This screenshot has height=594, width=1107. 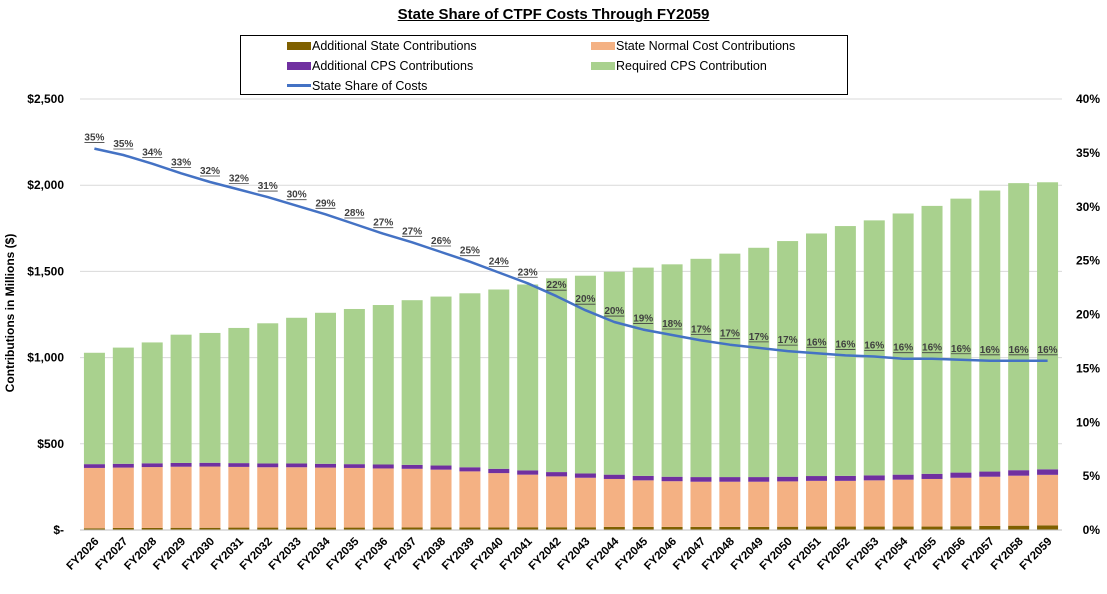 What do you see at coordinates (357, 86) in the screenshot?
I see `legend-item-state-share: State Share of Costs` at bounding box center [357, 86].